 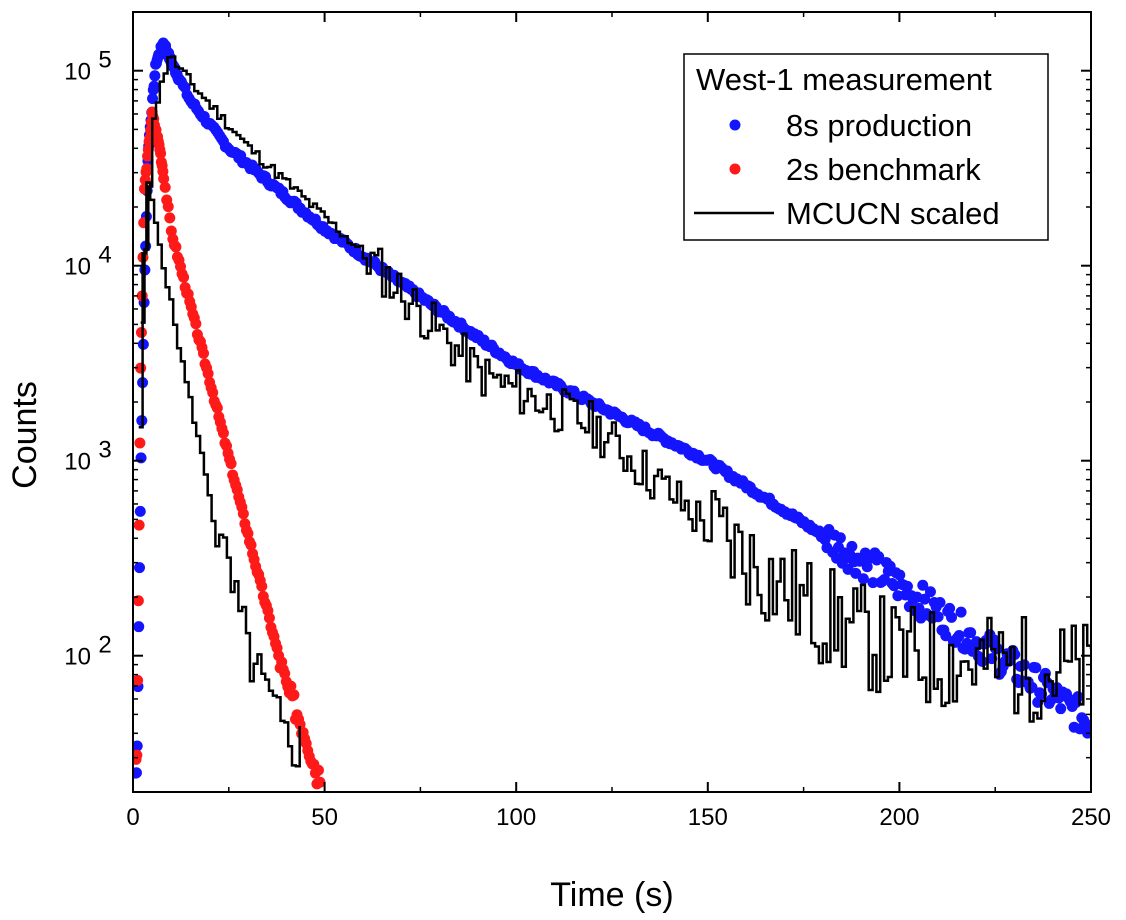 What do you see at coordinates (708, 817) in the screenshot?
I see `x-tick-label: 150` at bounding box center [708, 817].